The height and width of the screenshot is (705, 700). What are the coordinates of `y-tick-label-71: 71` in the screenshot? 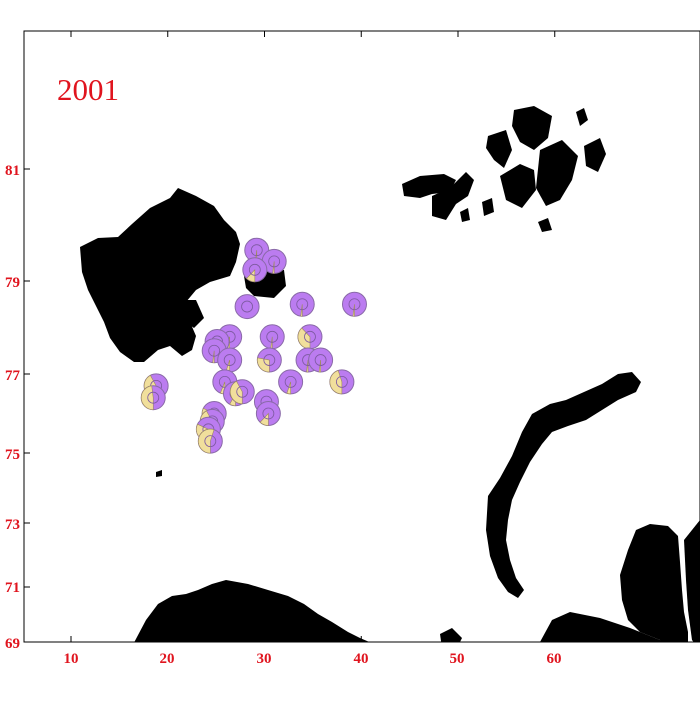 It's located at (12, 588).